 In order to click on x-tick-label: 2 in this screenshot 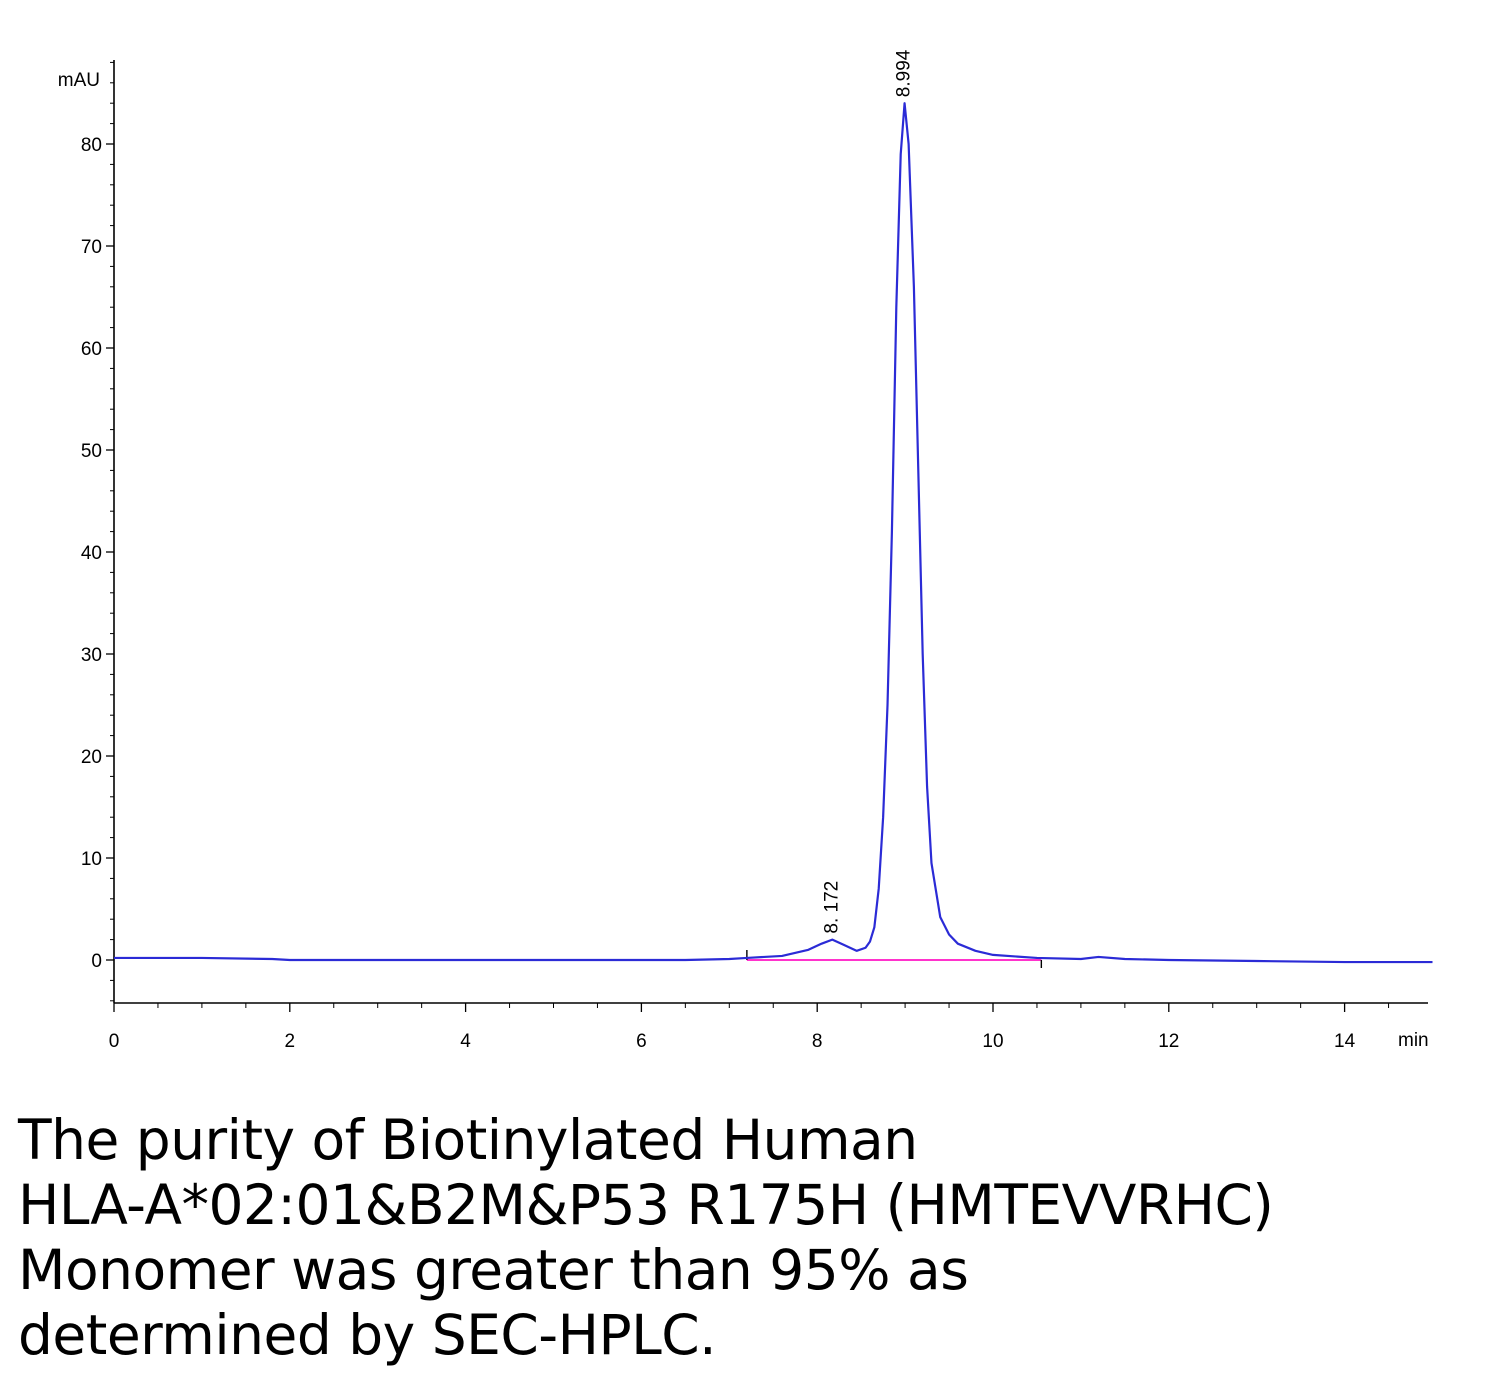, I will do `click(290, 1041)`.